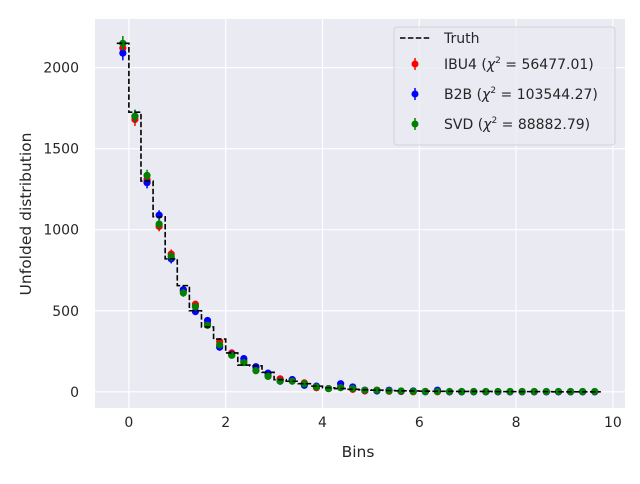  What do you see at coordinates (415, 94) in the screenshot?
I see `legend-b2b-marker` at bounding box center [415, 94].